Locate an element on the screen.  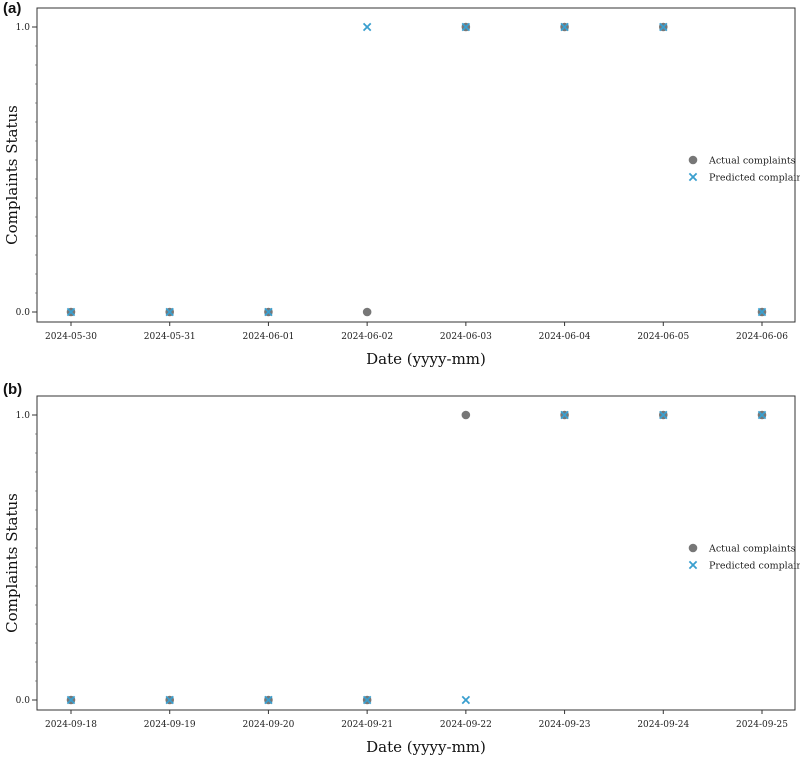
x-tick-label: 2024-06-02 is located at coordinates (367, 337).